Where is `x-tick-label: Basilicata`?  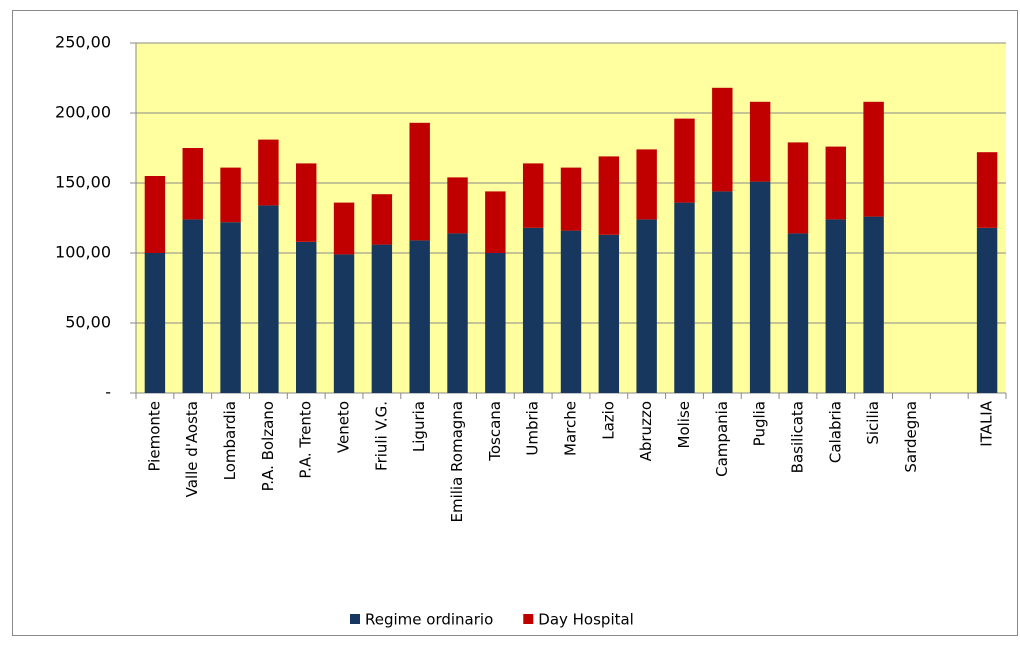 x-tick-label: Basilicata is located at coordinates (797, 437).